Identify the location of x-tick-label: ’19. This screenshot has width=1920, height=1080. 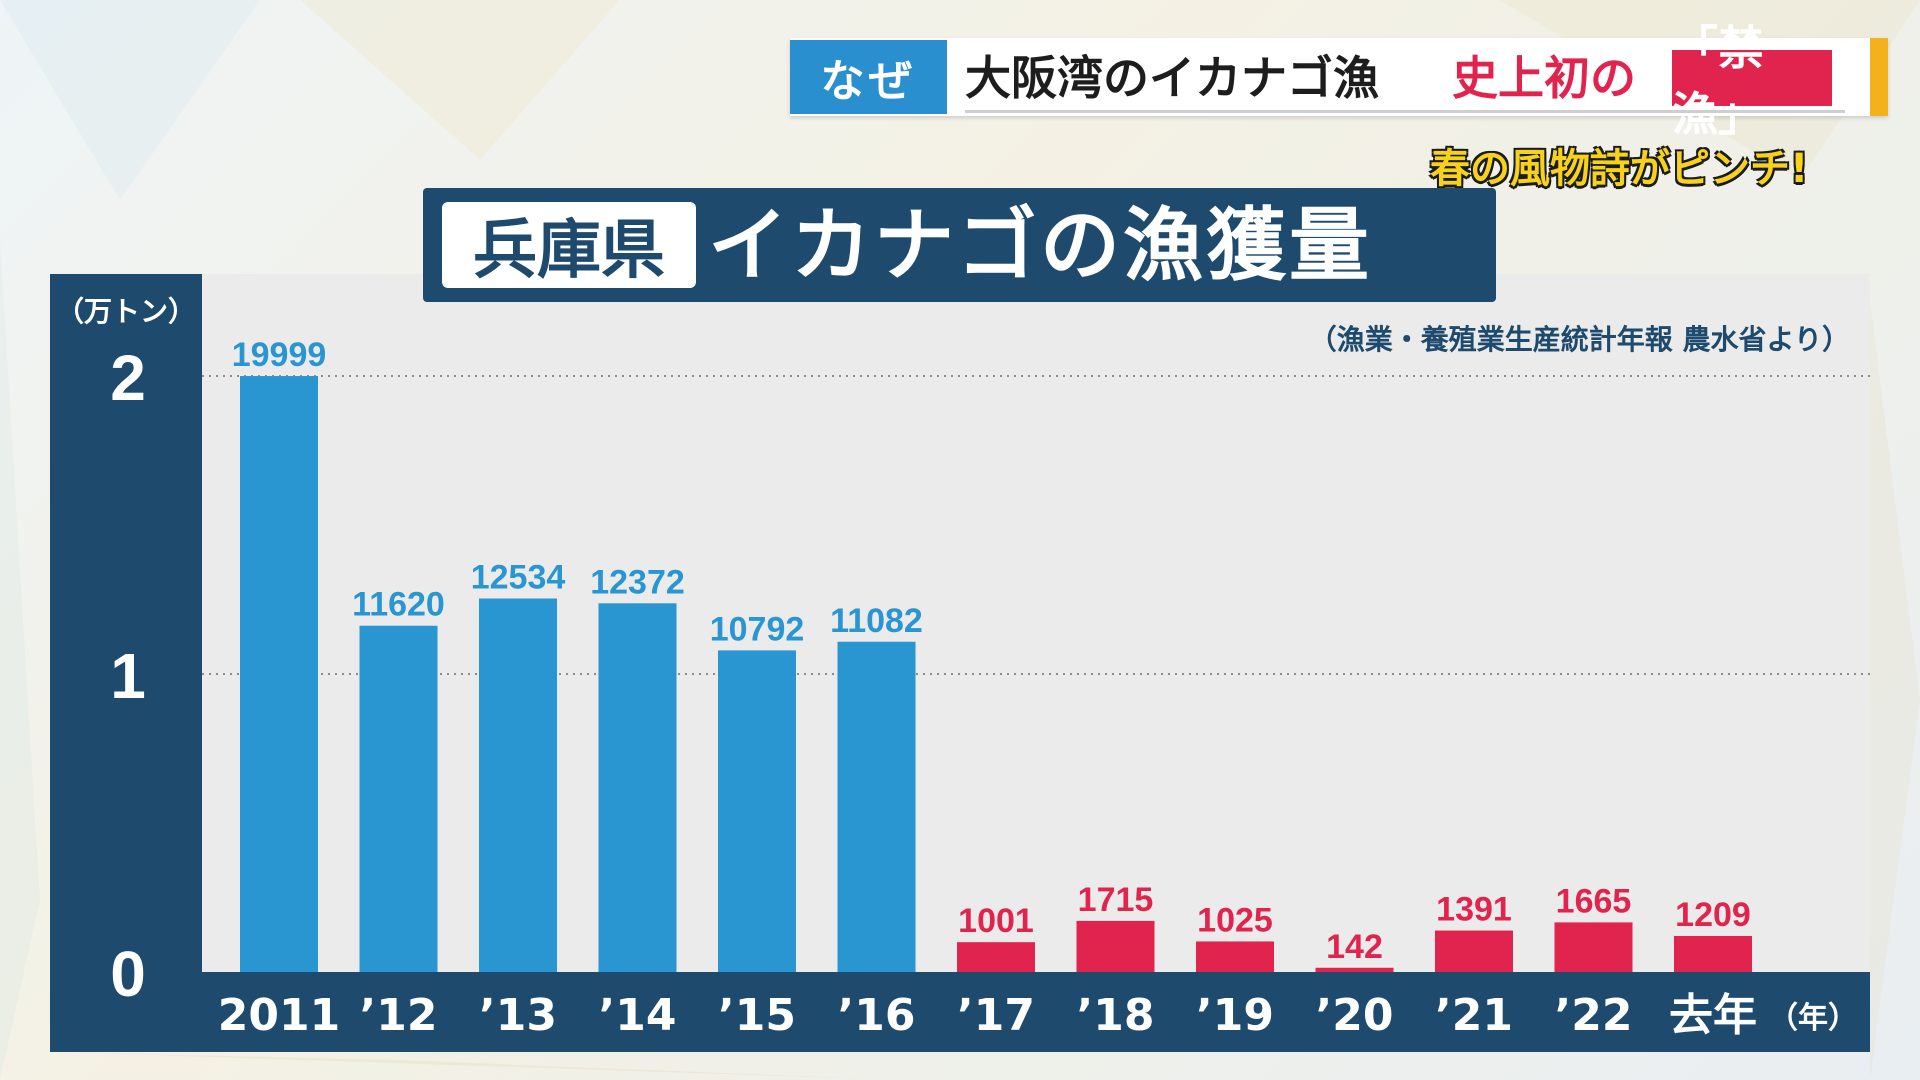
(1235, 1015).